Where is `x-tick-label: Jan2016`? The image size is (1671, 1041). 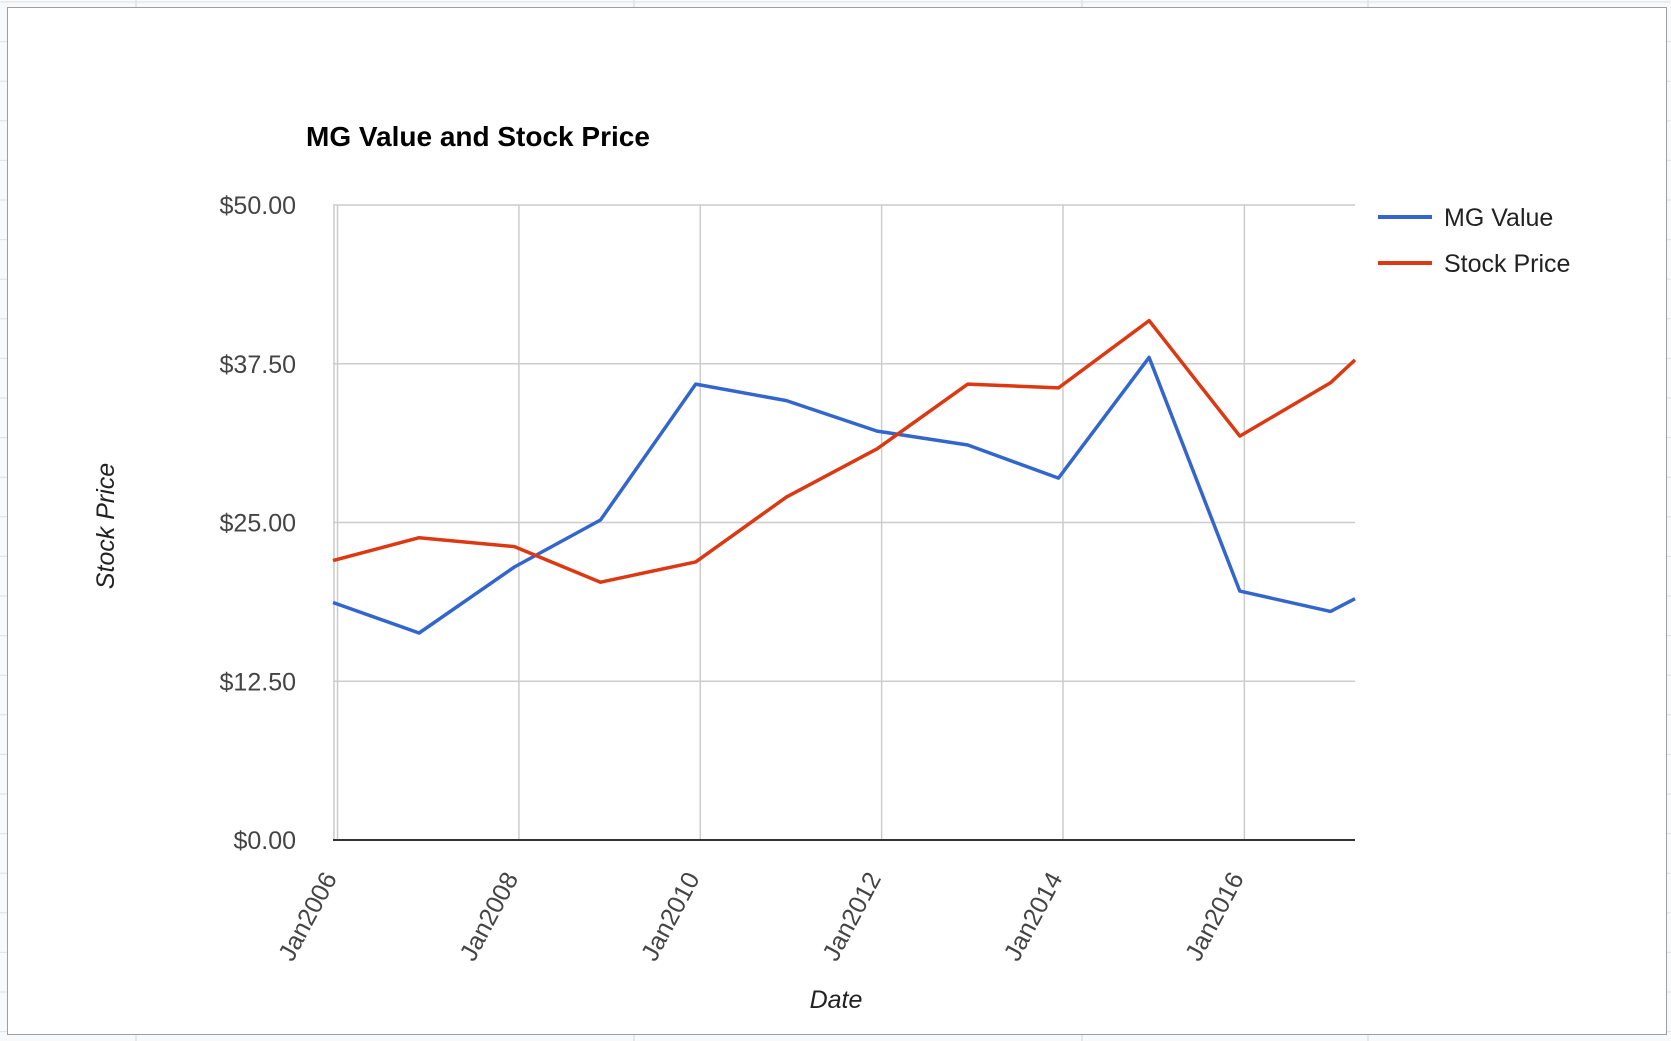 x-tick-label: Jan2016 is located at coordinates (1215, 917).